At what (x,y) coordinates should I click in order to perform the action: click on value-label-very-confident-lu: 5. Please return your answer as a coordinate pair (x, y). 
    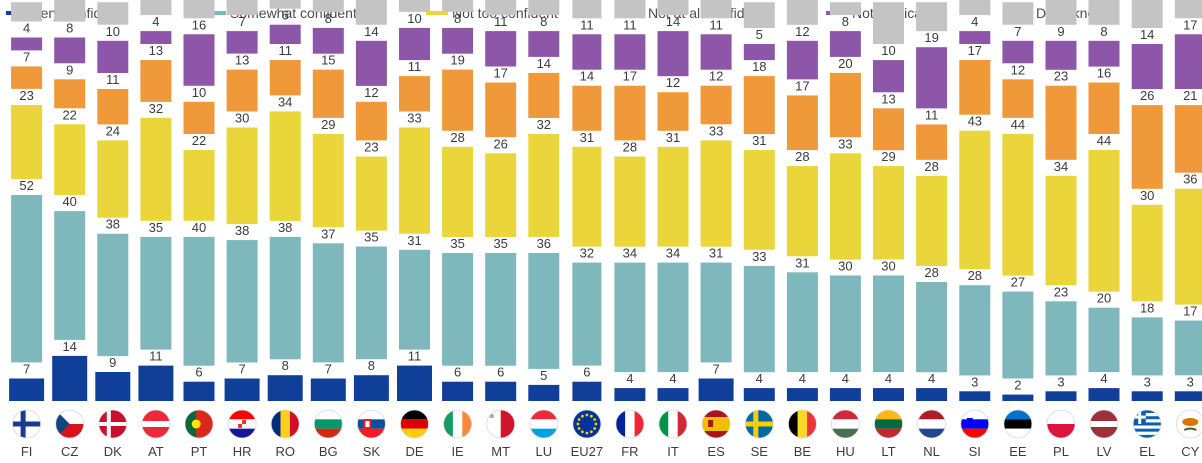
    Looking at the image, I should click on (543, 375).